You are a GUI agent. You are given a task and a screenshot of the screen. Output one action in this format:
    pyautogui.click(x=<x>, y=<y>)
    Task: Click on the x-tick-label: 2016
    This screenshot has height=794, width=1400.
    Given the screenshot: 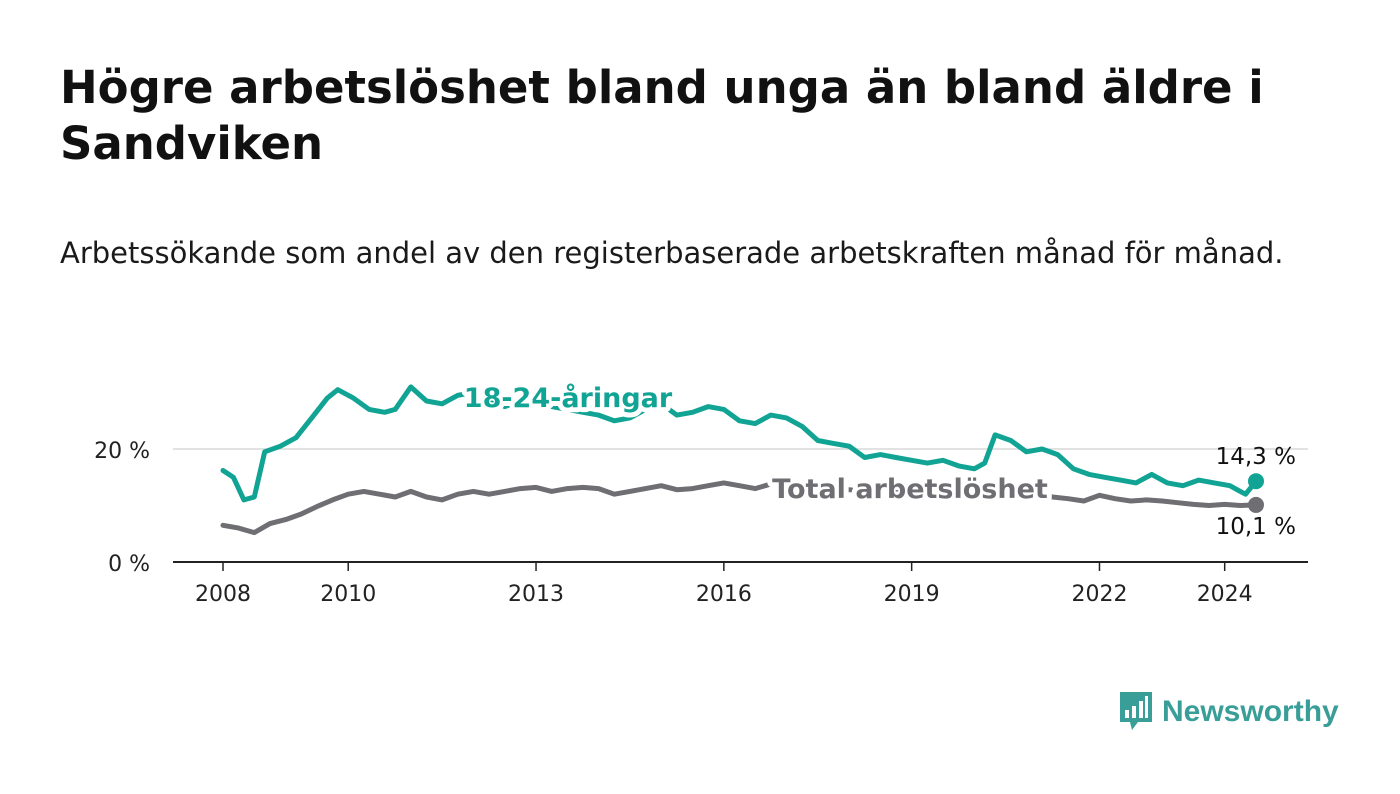 What is the action you would take?
    pyautogui.click(x=724, y=594)
    